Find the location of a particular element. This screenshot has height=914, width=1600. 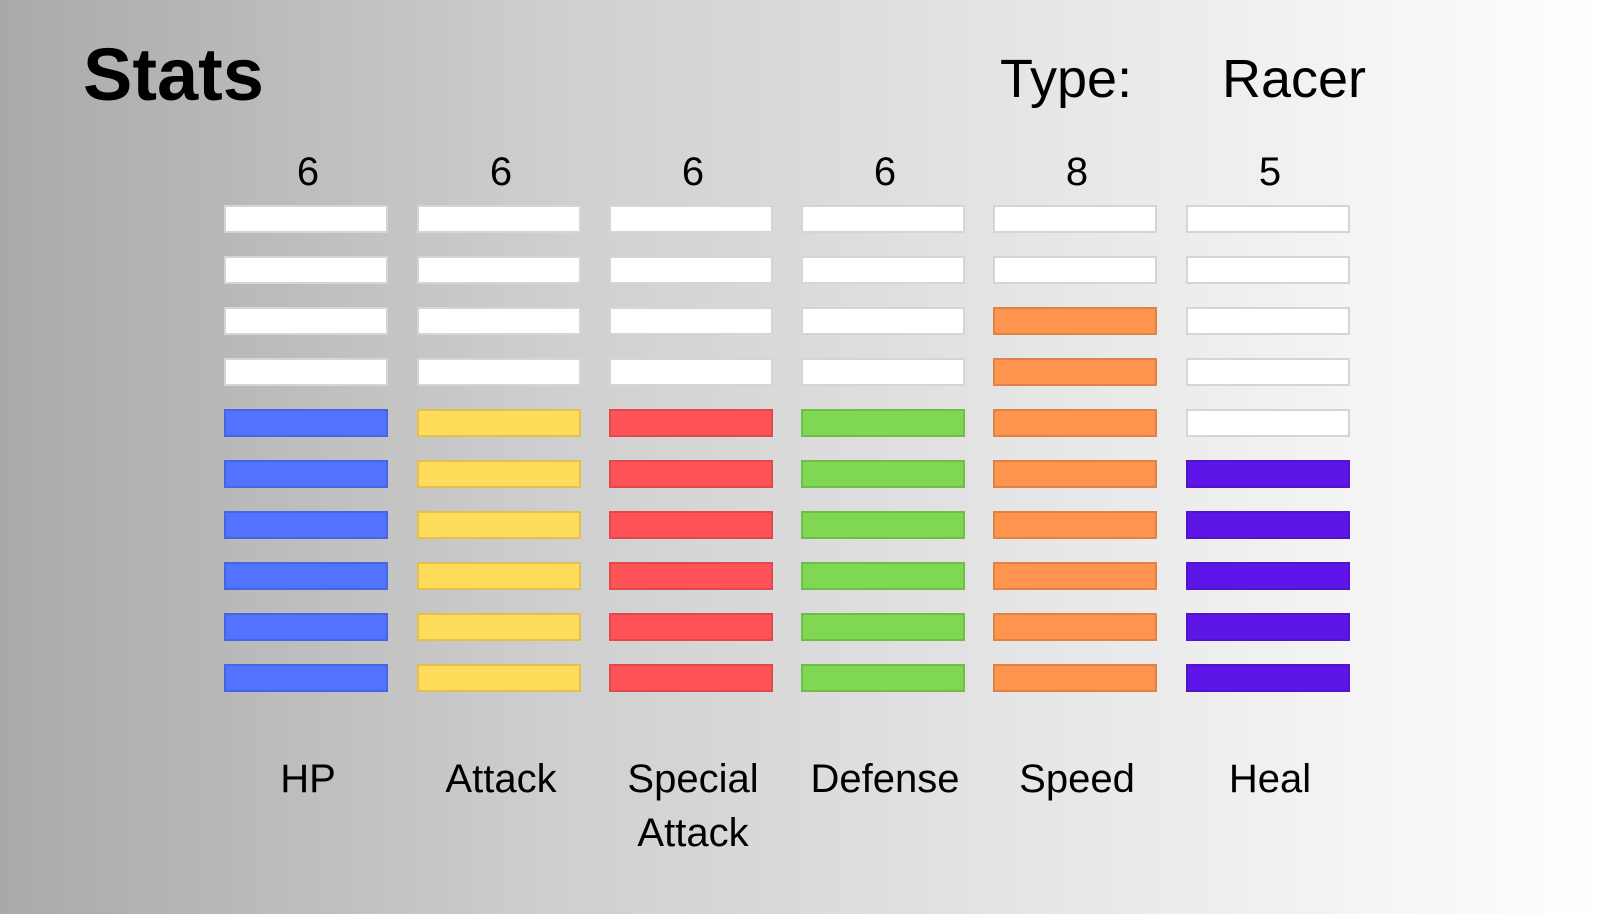

stat-segment-heal-9-empty is located at coordinates (1268, 270).